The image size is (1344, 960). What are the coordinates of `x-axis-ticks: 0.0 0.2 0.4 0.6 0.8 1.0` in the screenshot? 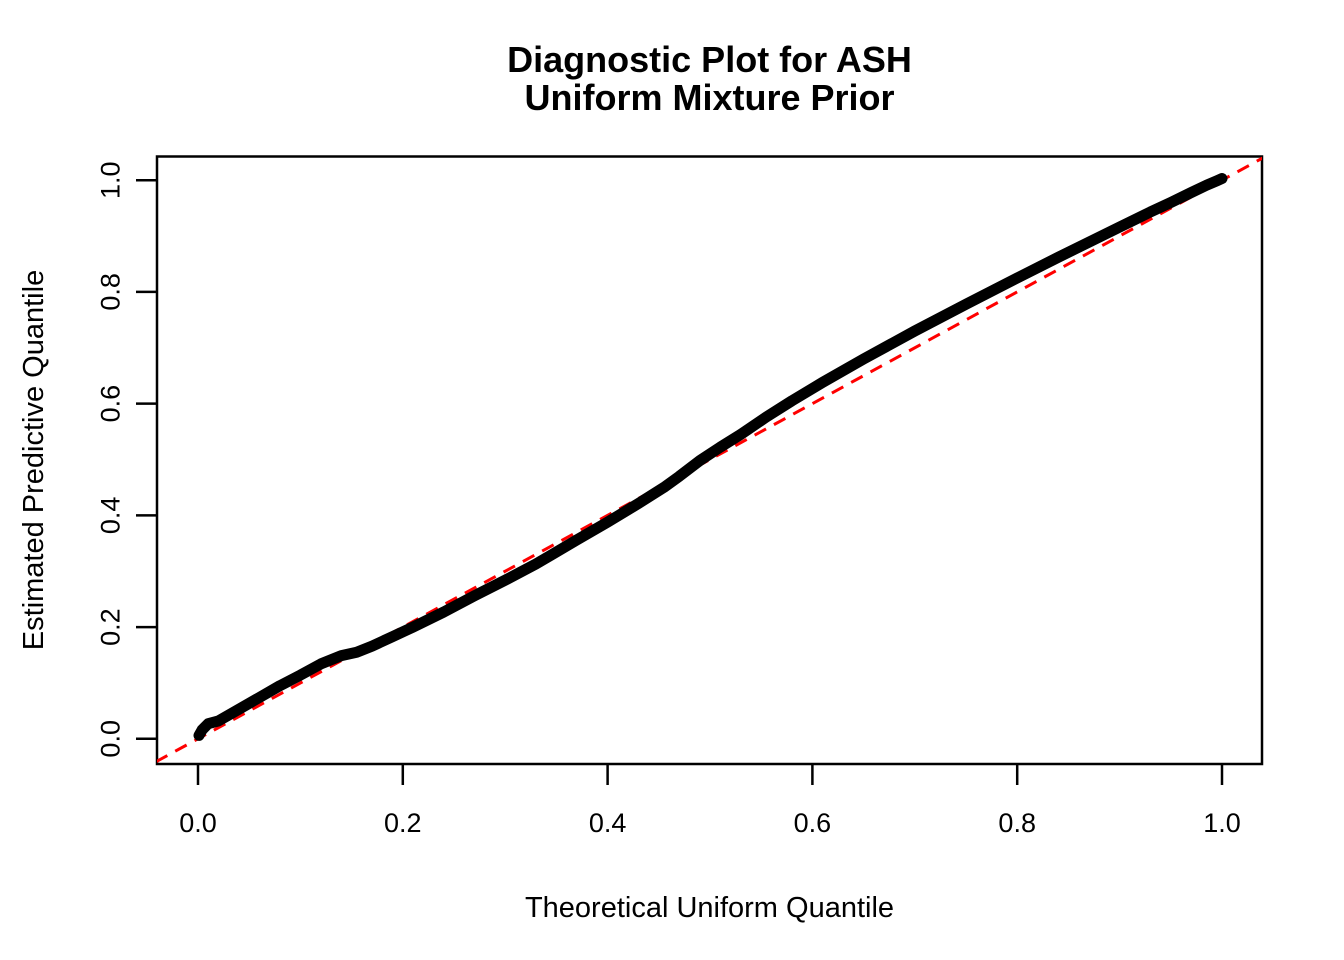 It's located at (710, 801).